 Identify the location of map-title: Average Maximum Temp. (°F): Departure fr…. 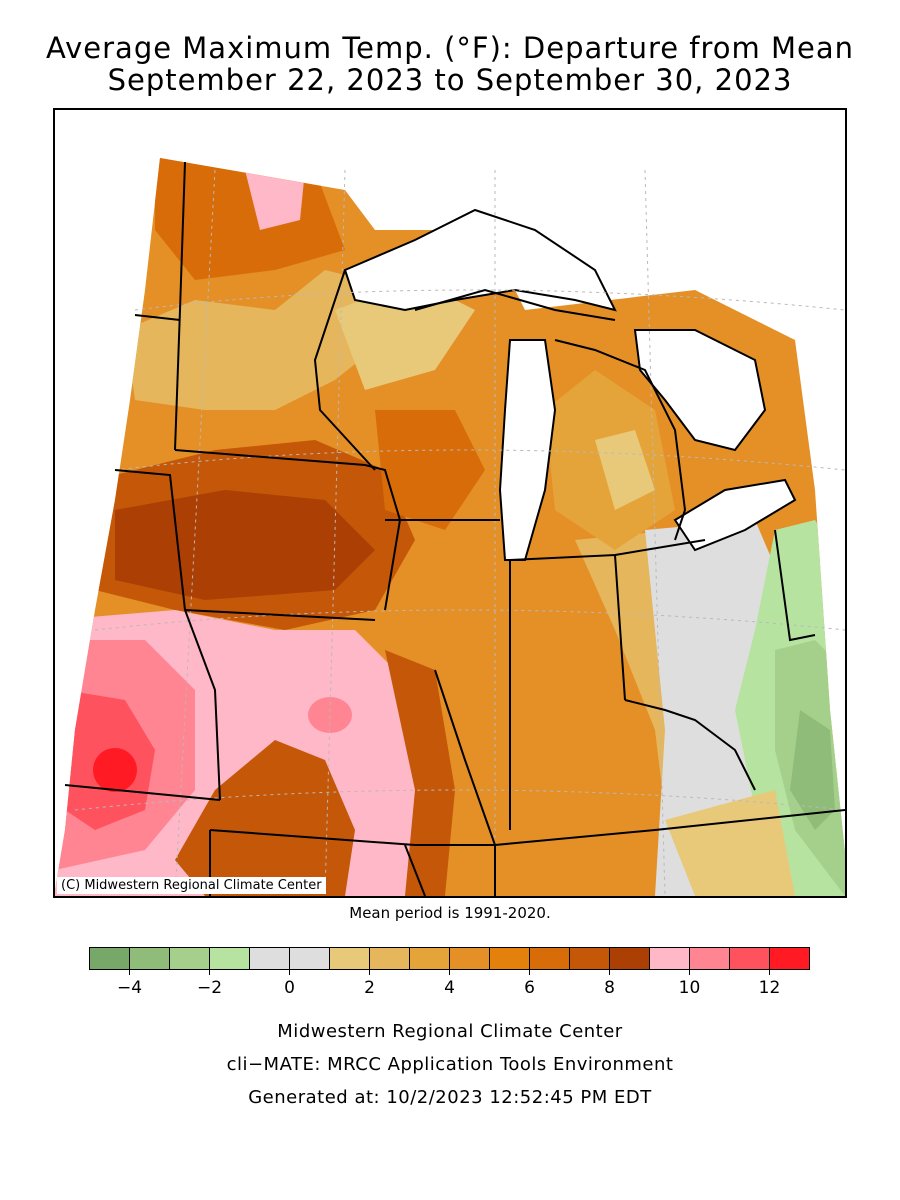
(450, 48).